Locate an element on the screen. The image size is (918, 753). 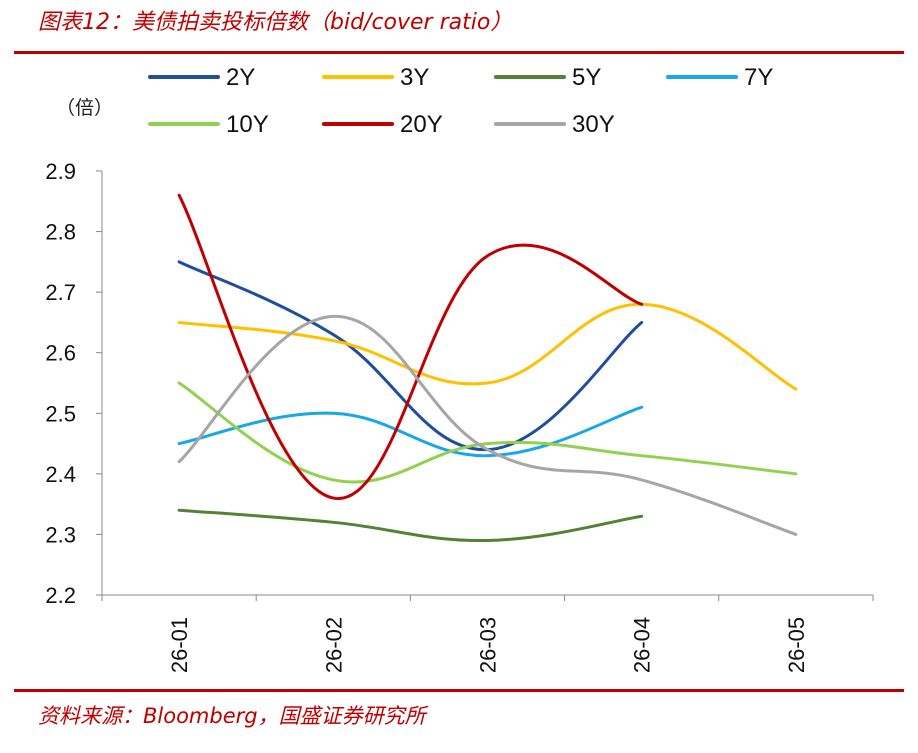
legend-label: 10Y is located at coordinates (247, 124).